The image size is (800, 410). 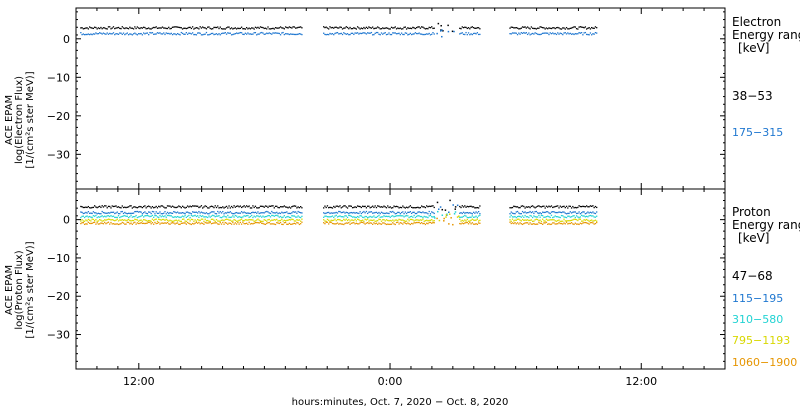 What do you see at coordinates (19, 289) in the screenshot?
I see `proton-ylabel-line2: log(Proton Flux)` at bounding box center [19, 289].